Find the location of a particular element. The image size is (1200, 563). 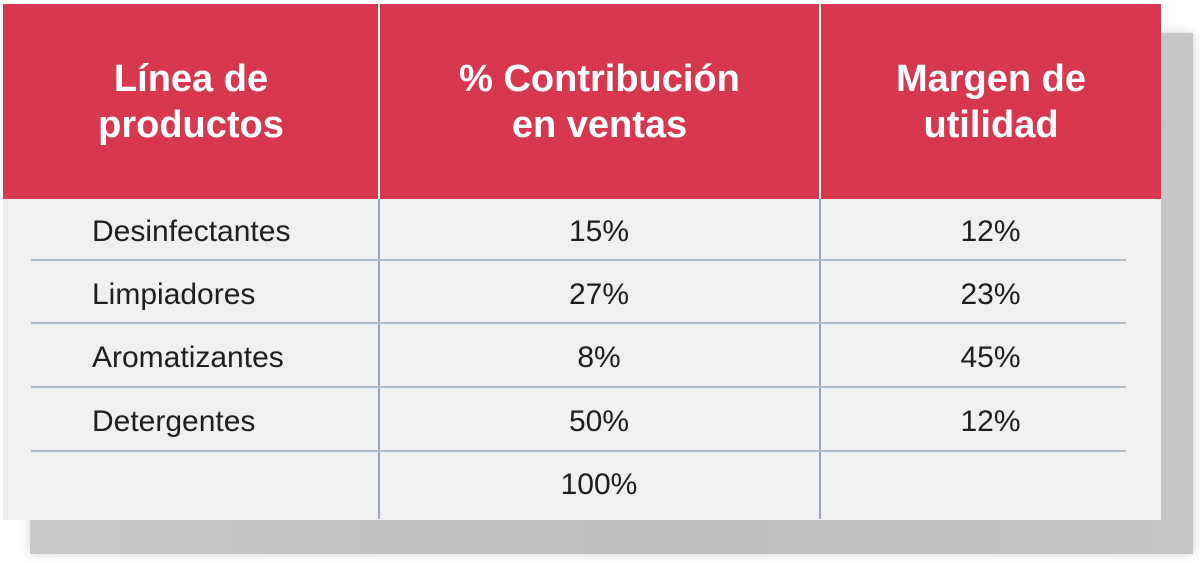

header-profit-margin: Margen de utilidad is located at coordinates (991, 101).